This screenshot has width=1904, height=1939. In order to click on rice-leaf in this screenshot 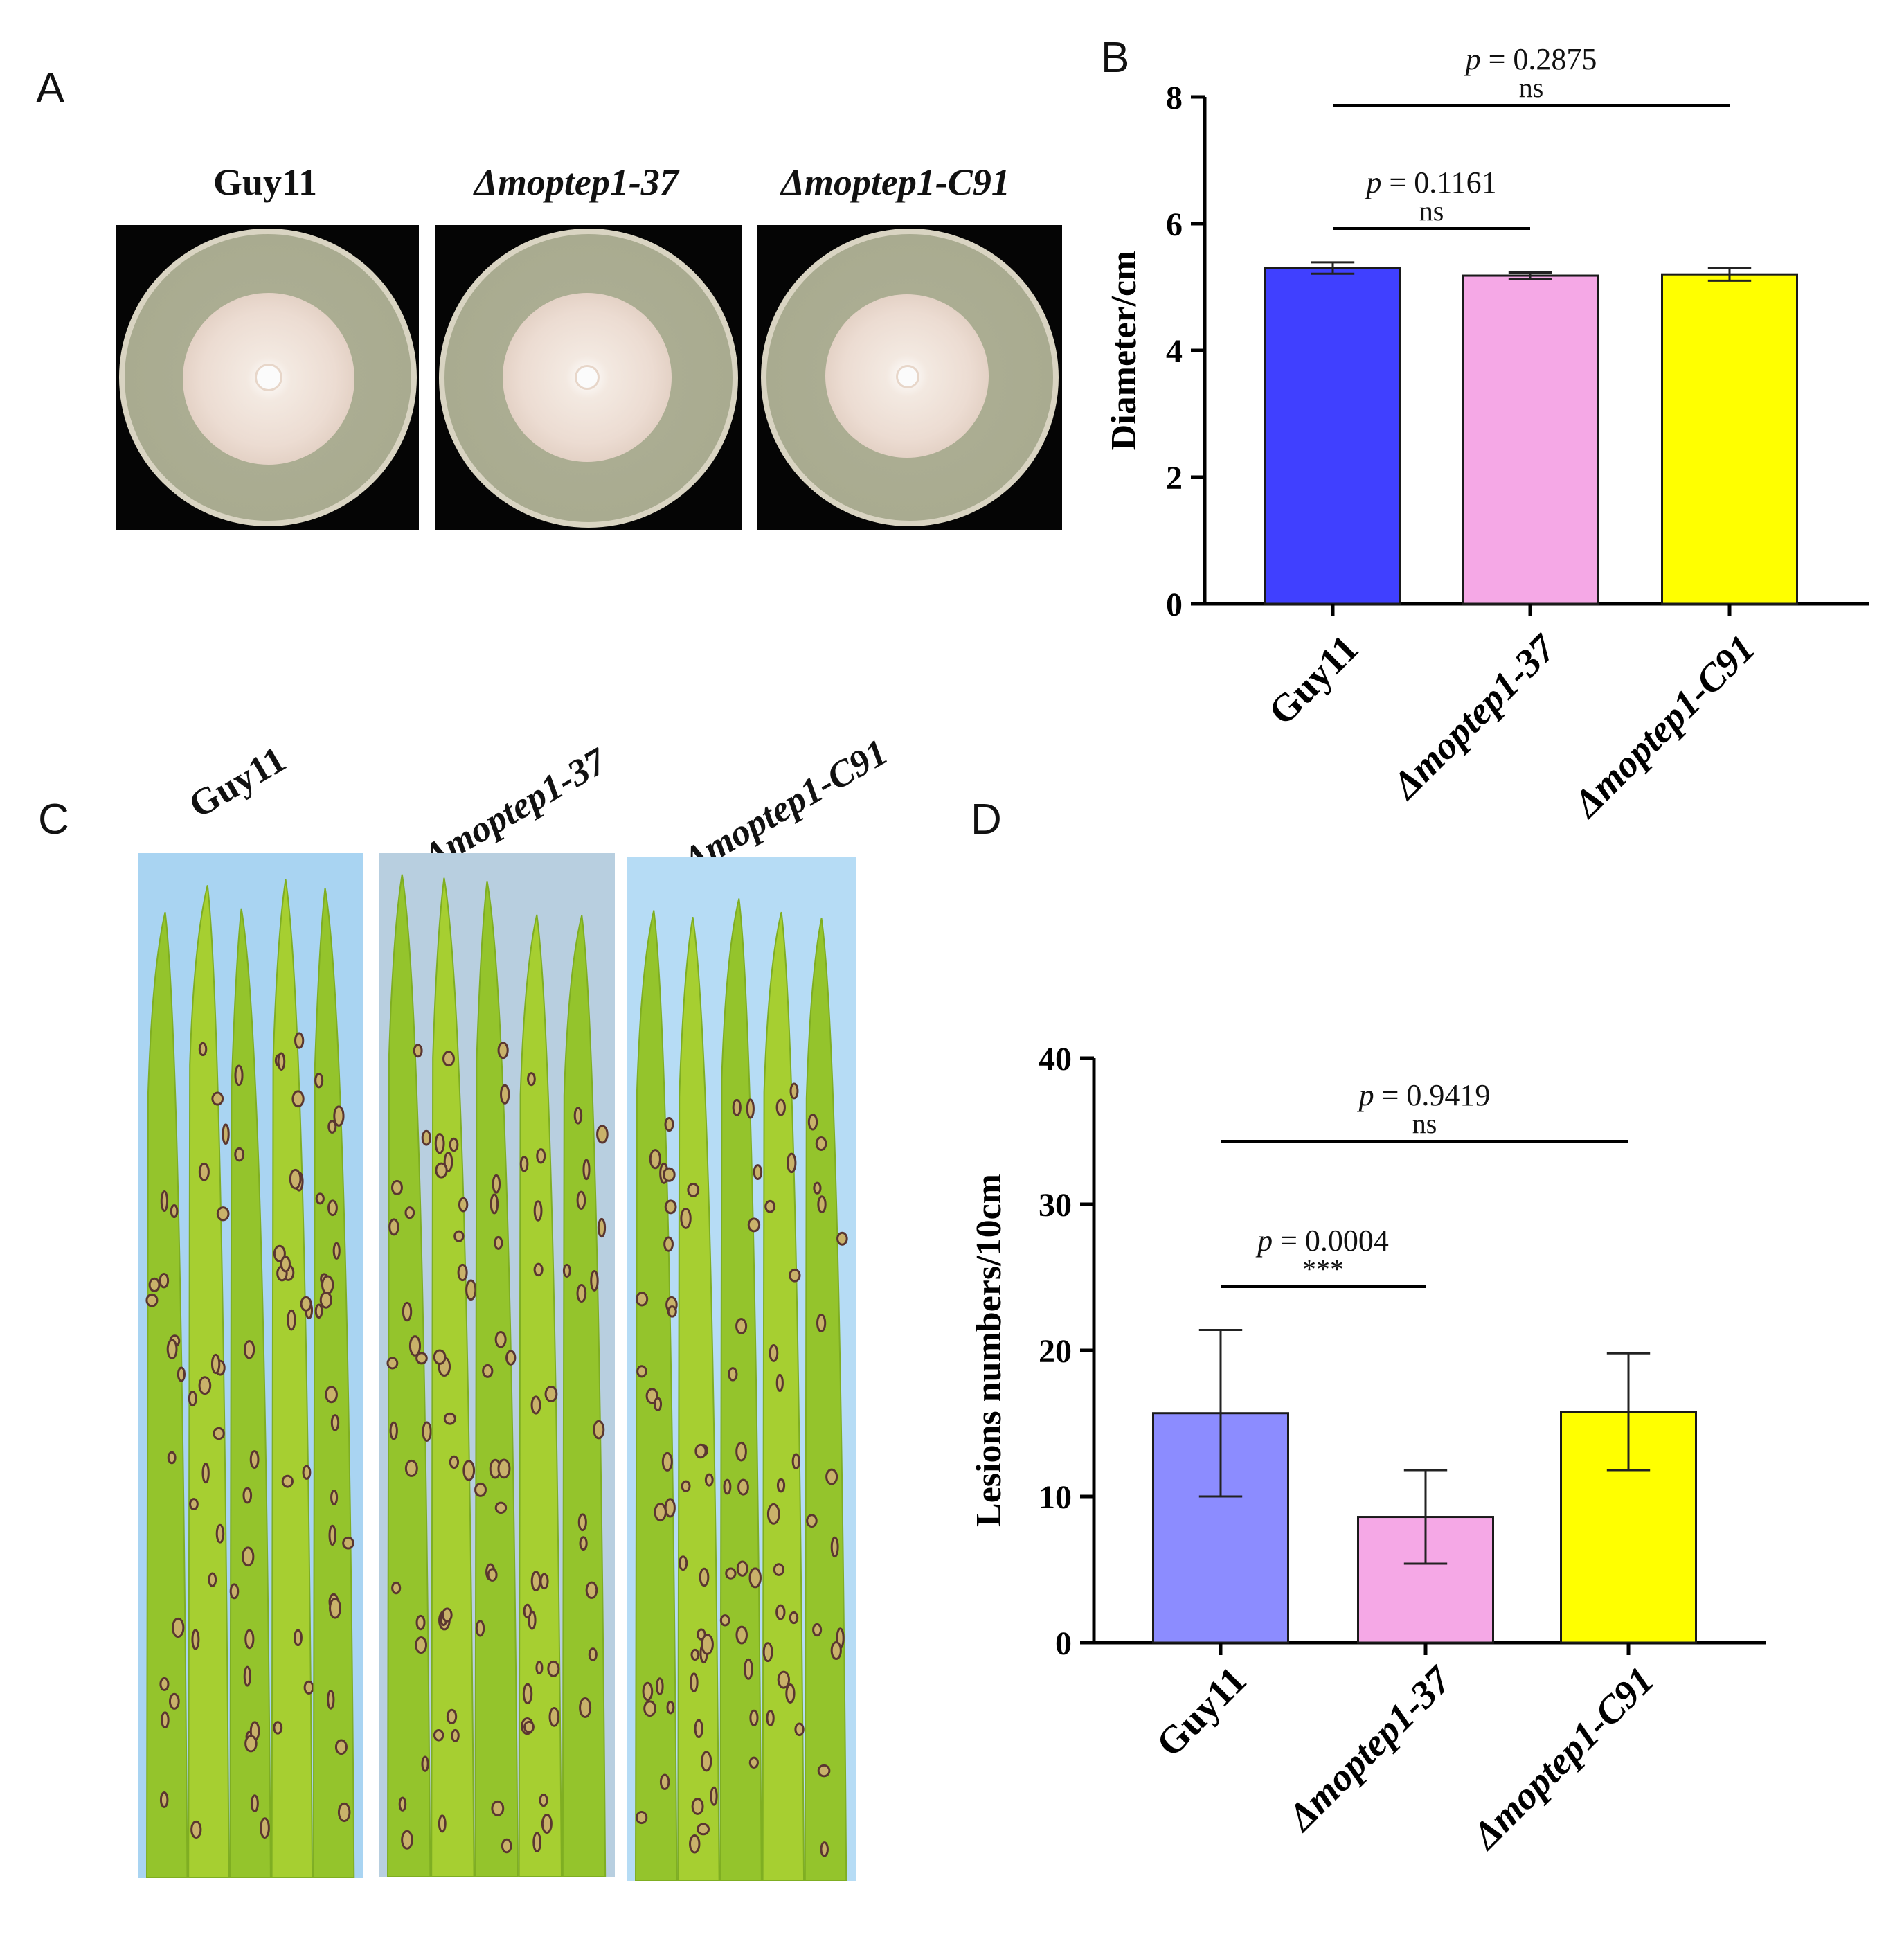, I will do `click(497, 1379)`.